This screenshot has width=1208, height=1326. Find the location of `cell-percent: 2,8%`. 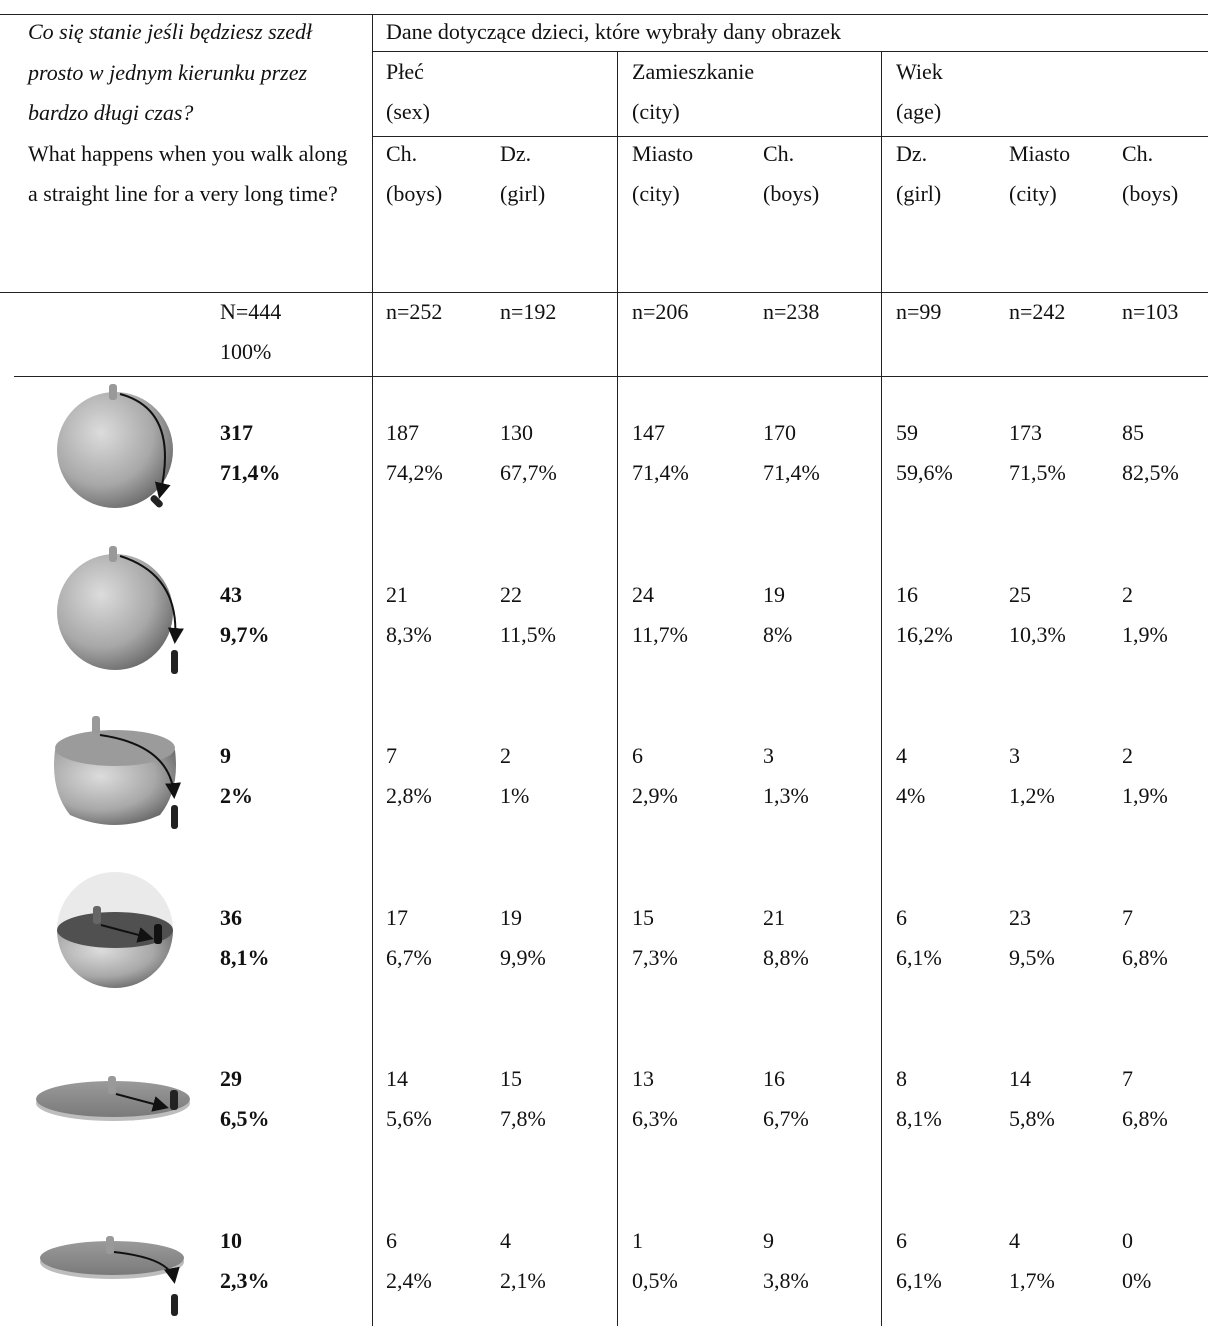

cell-percent: 2,8% is located at coordinates (409, 796).